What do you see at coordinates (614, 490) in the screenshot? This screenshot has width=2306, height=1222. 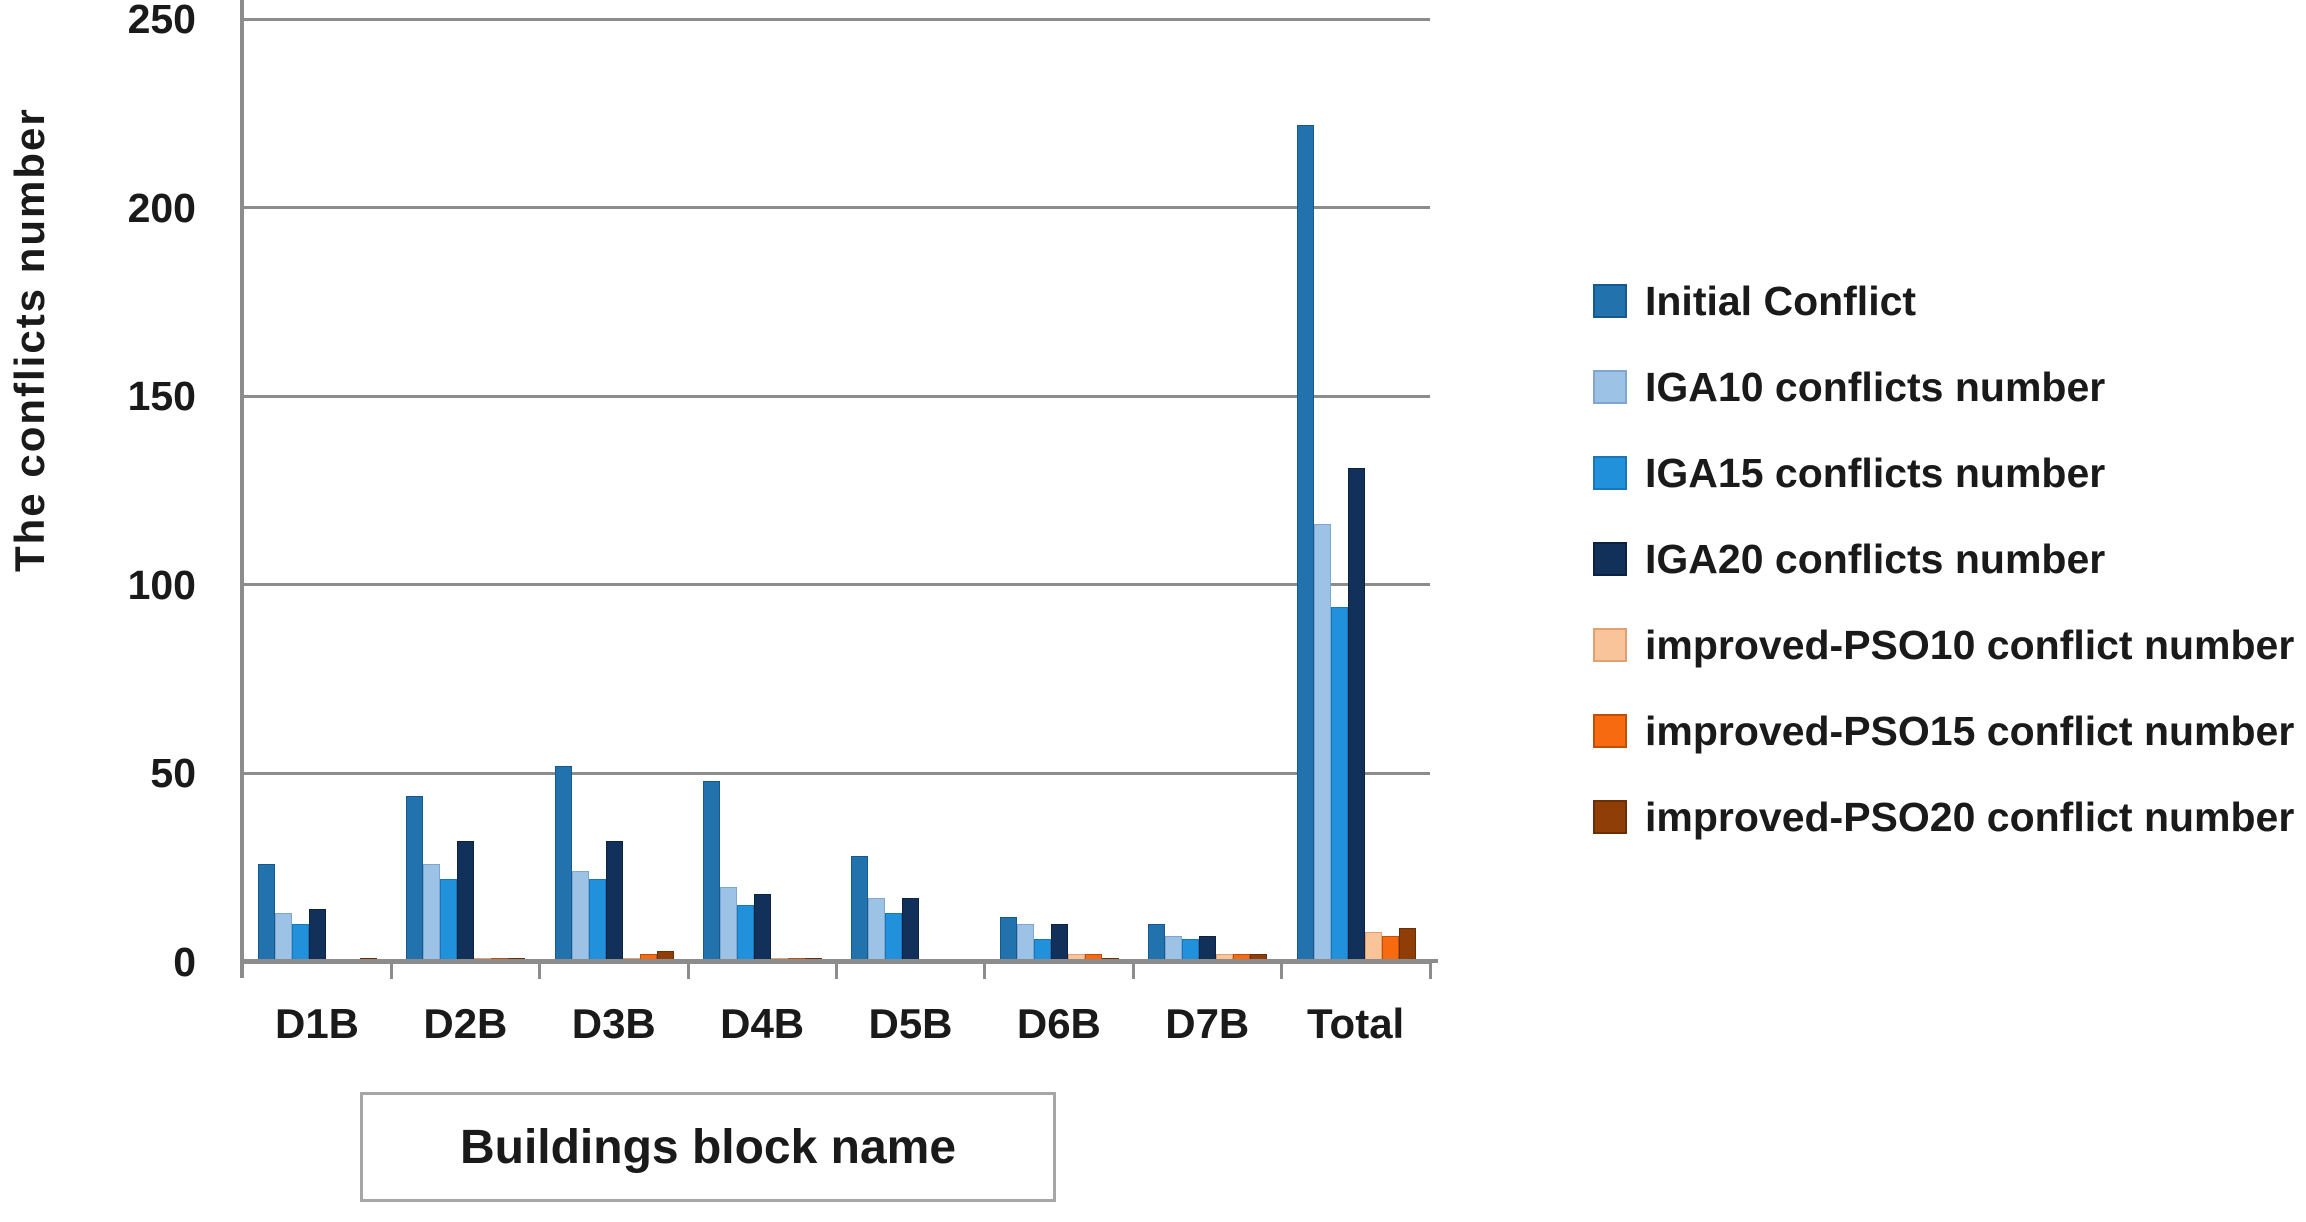 I see `bar-group-D3B` at bounding box center [614, 490].